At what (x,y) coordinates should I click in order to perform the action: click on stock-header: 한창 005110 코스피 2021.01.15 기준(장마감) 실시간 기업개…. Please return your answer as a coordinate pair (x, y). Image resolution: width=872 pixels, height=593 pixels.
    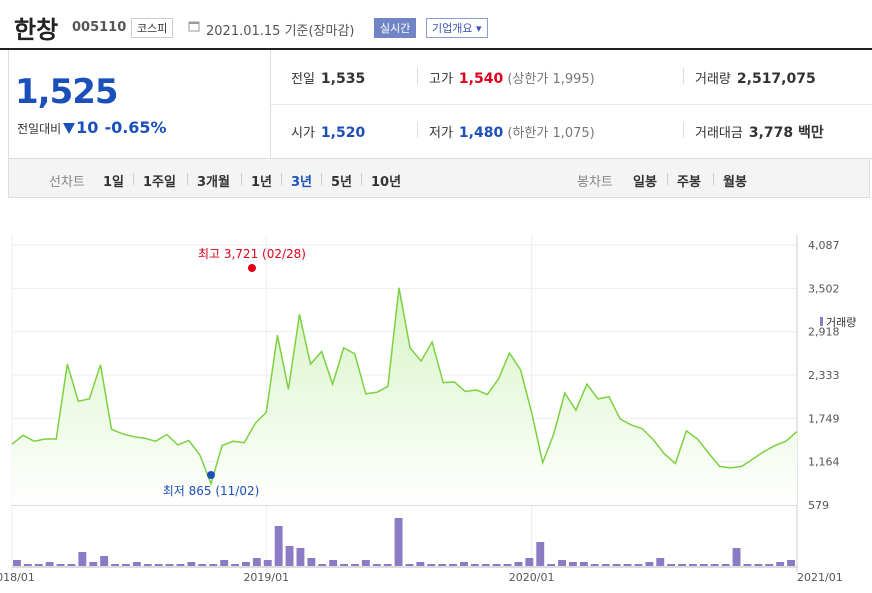
    Looking at the image, I should click on (436, 24).